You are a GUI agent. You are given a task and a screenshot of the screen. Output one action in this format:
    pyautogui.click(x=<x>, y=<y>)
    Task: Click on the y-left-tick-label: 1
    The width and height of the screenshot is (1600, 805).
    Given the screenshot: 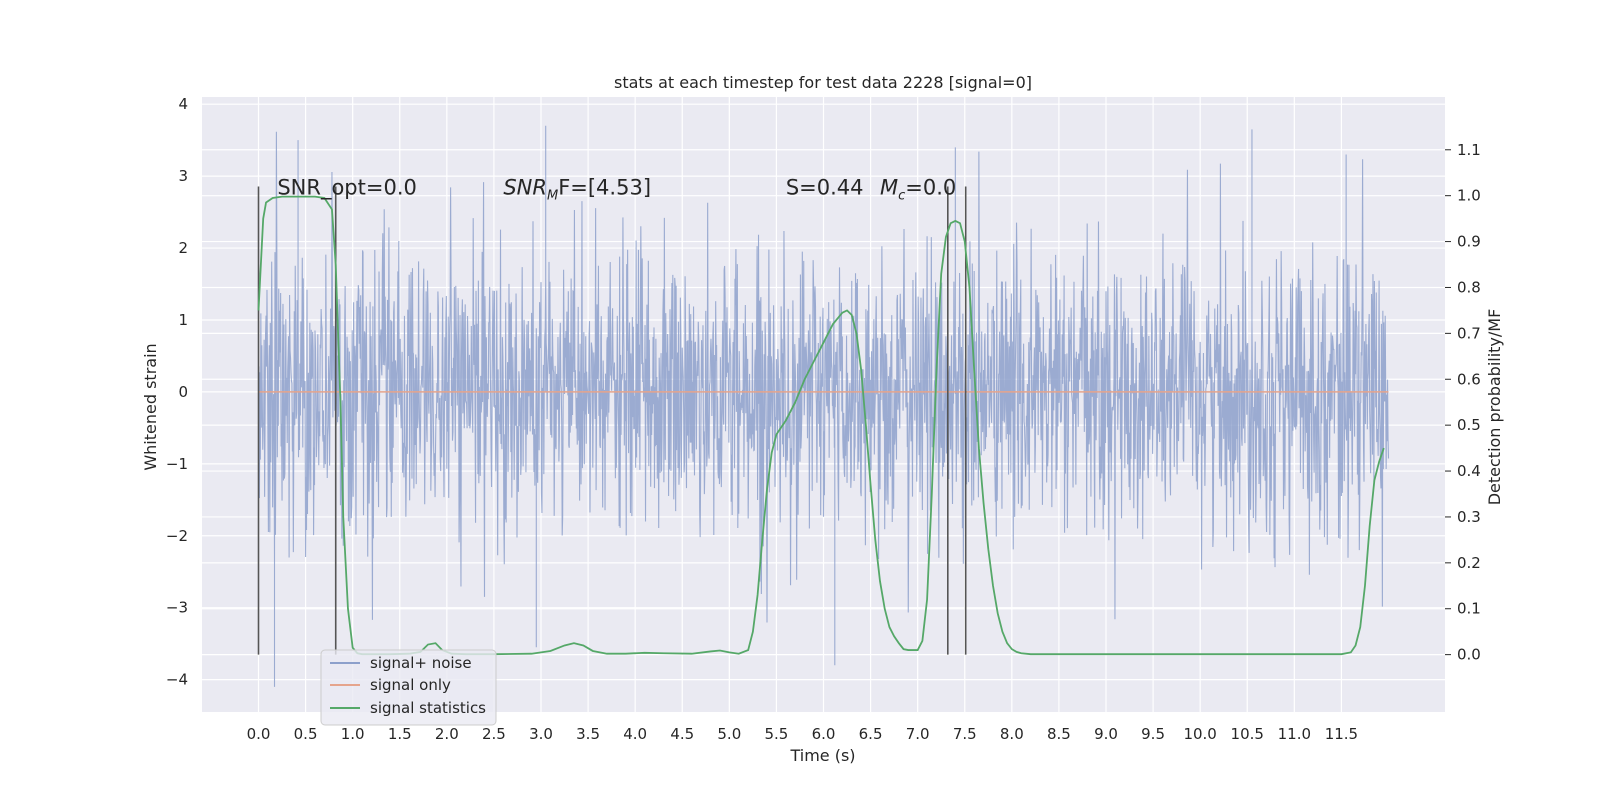 What is the action you would take?
    pyautogui.click(x=183, y=320)
    